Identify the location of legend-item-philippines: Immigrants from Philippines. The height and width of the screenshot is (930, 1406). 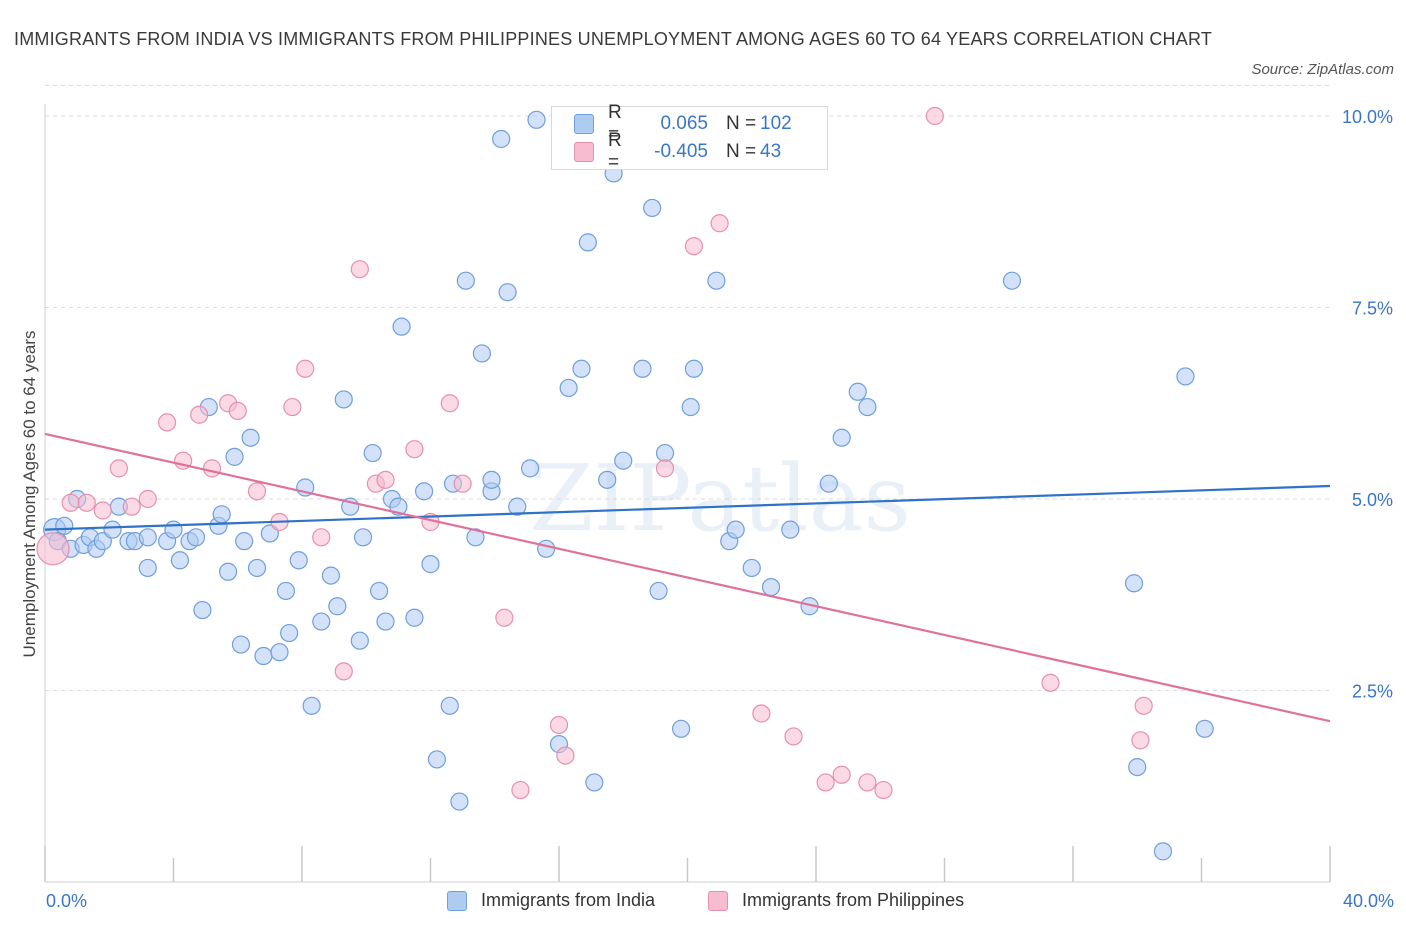
(836, 900).